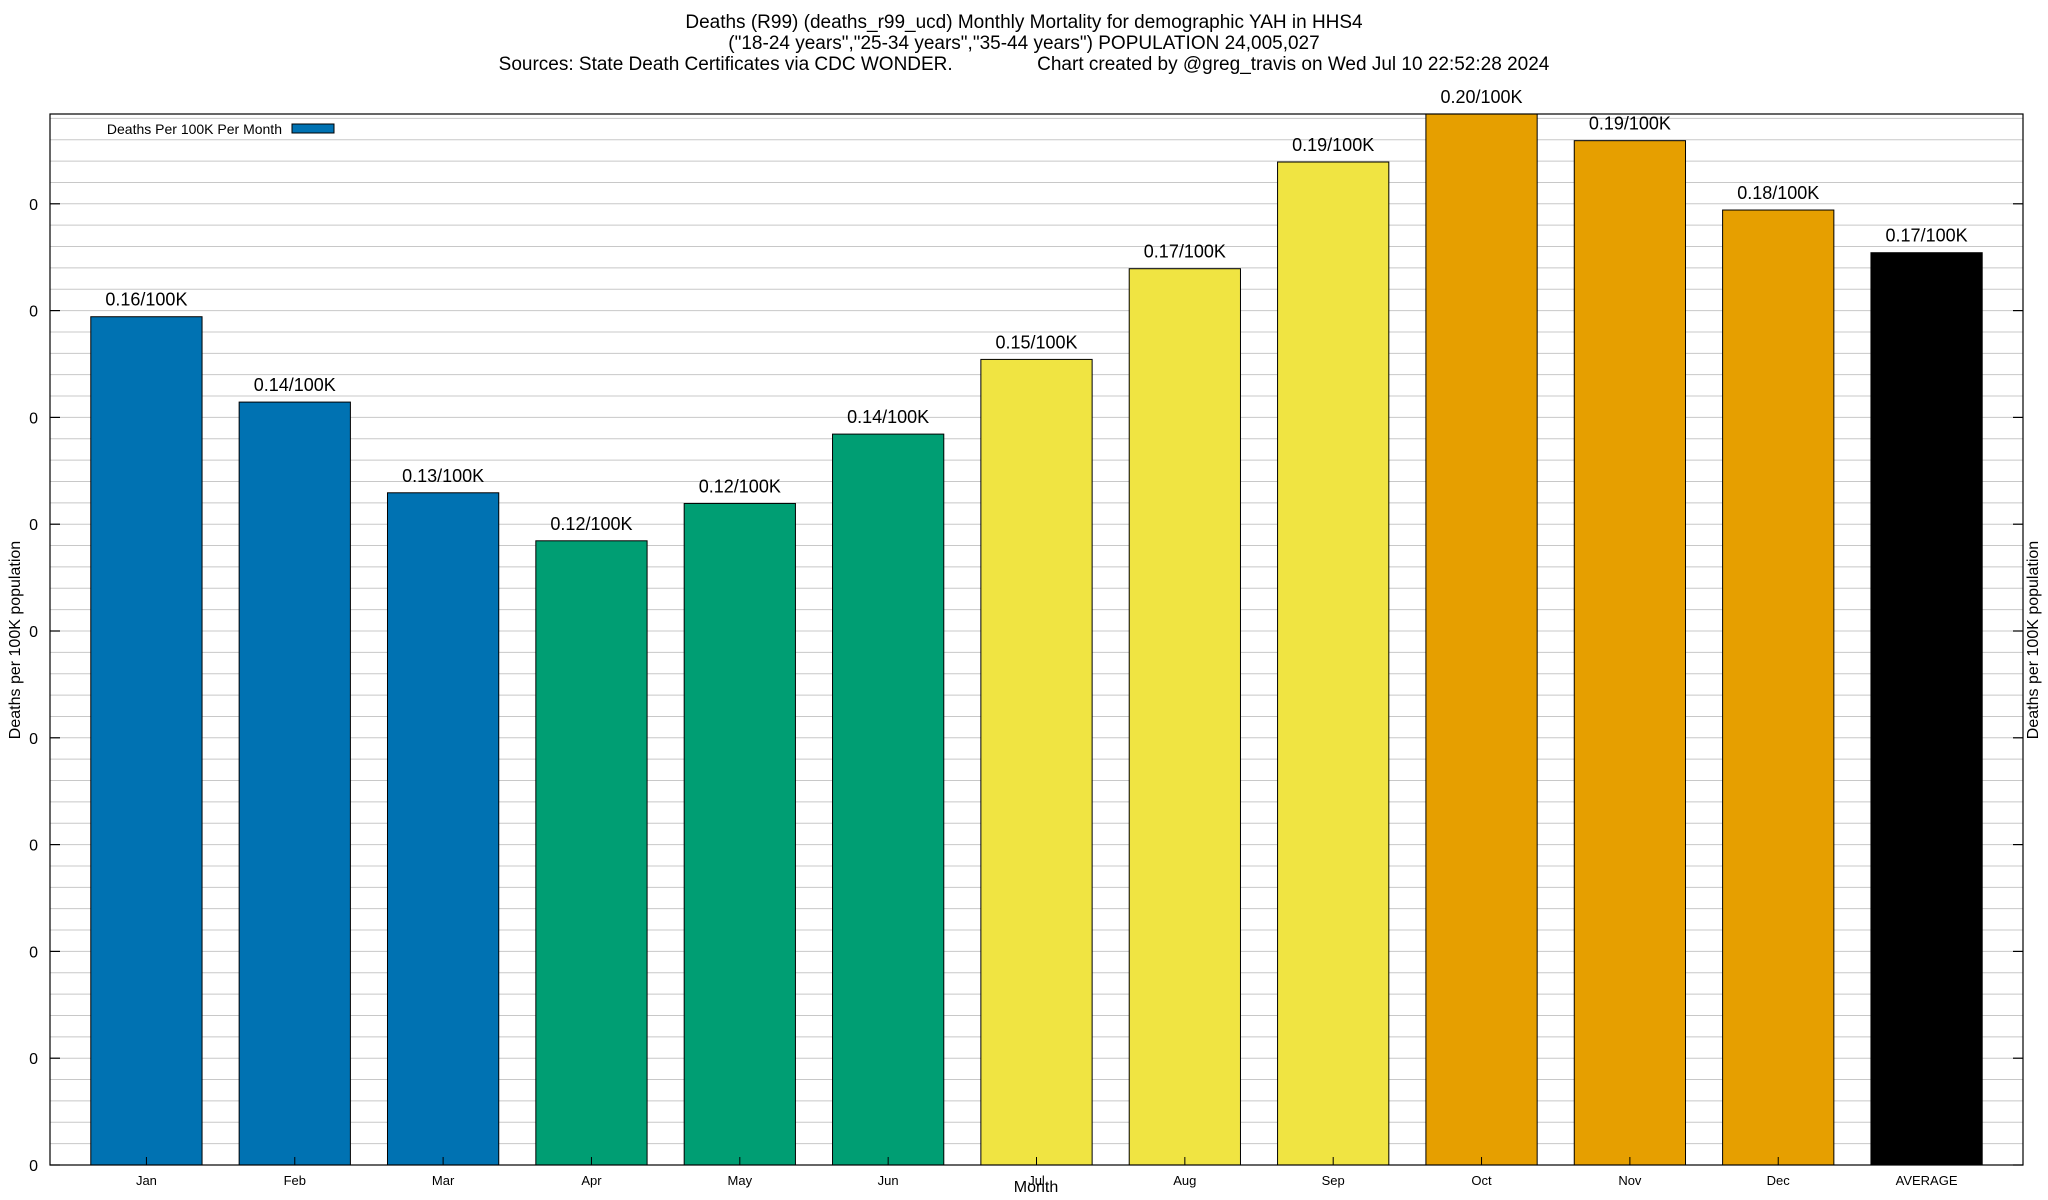 Image resolution: width=2048 pixels, height=1200 pixels. What do you see at coordinates (1036, 342) in the screenshot?
I see `data-label-jul: 0.15/100K` at bounding box center [1036, 342].